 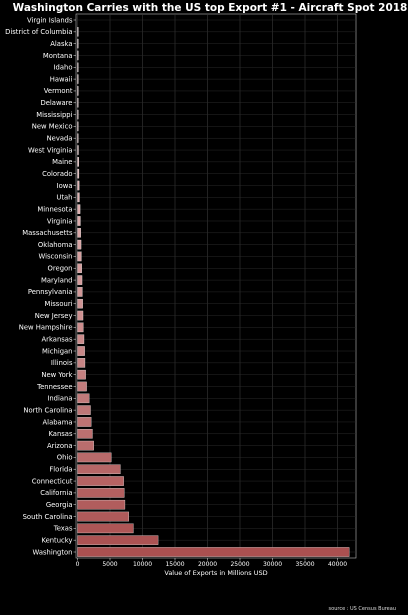 What do you see at coordinates (62, 162) in the screenshot?
I see `category-label: Maine` at bounding box center [62, 162].